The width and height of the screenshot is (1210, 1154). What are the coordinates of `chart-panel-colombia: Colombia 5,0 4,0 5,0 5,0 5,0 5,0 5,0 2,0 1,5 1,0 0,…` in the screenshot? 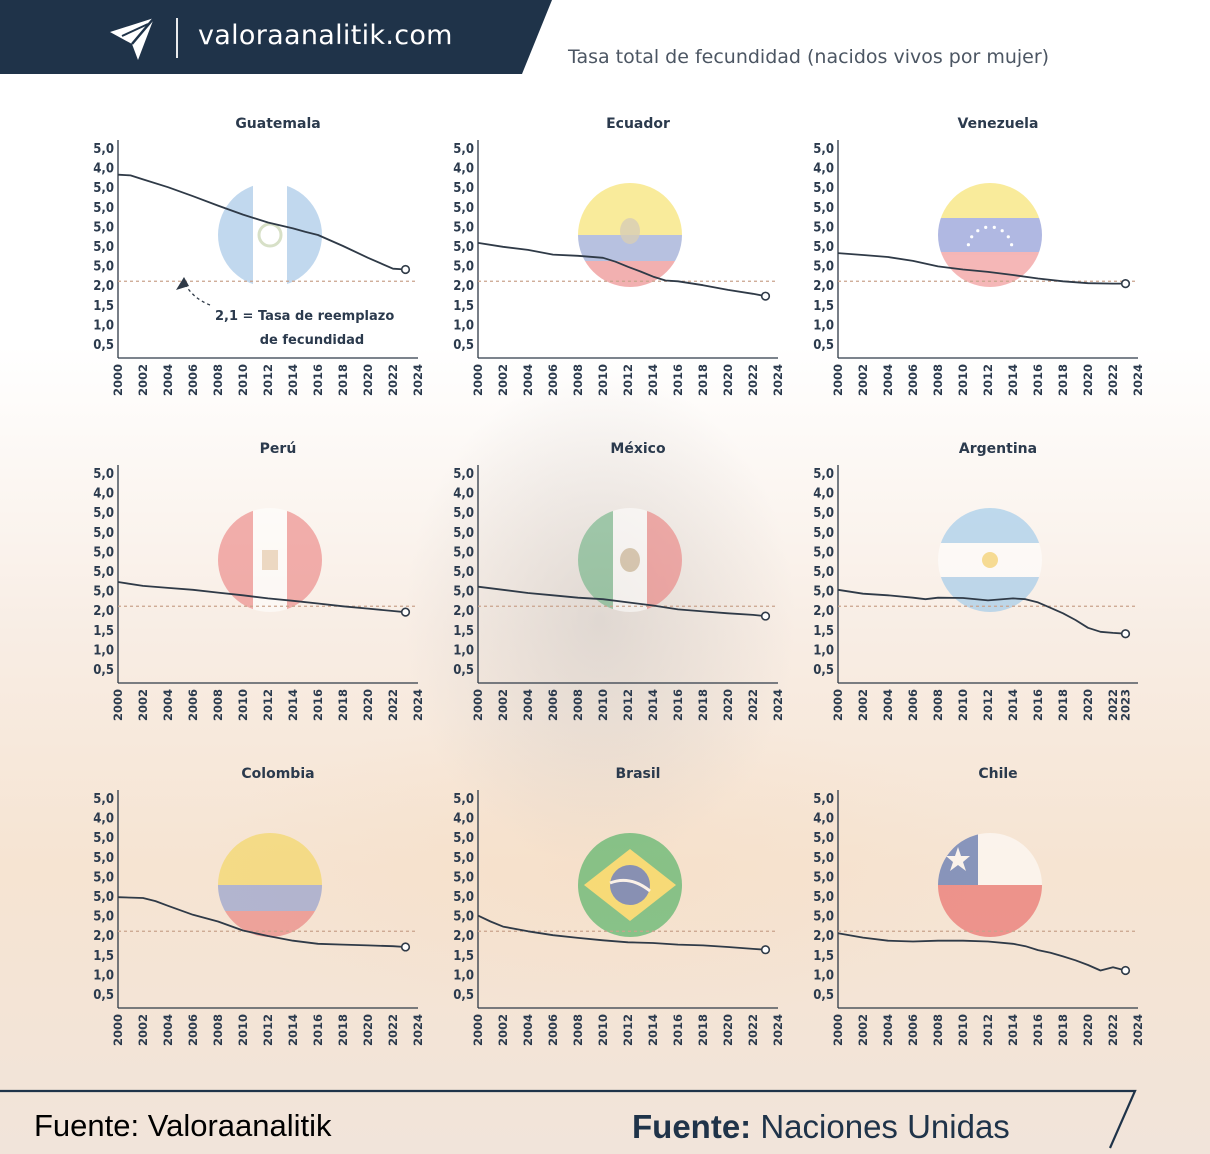 It's located at (259, 906).